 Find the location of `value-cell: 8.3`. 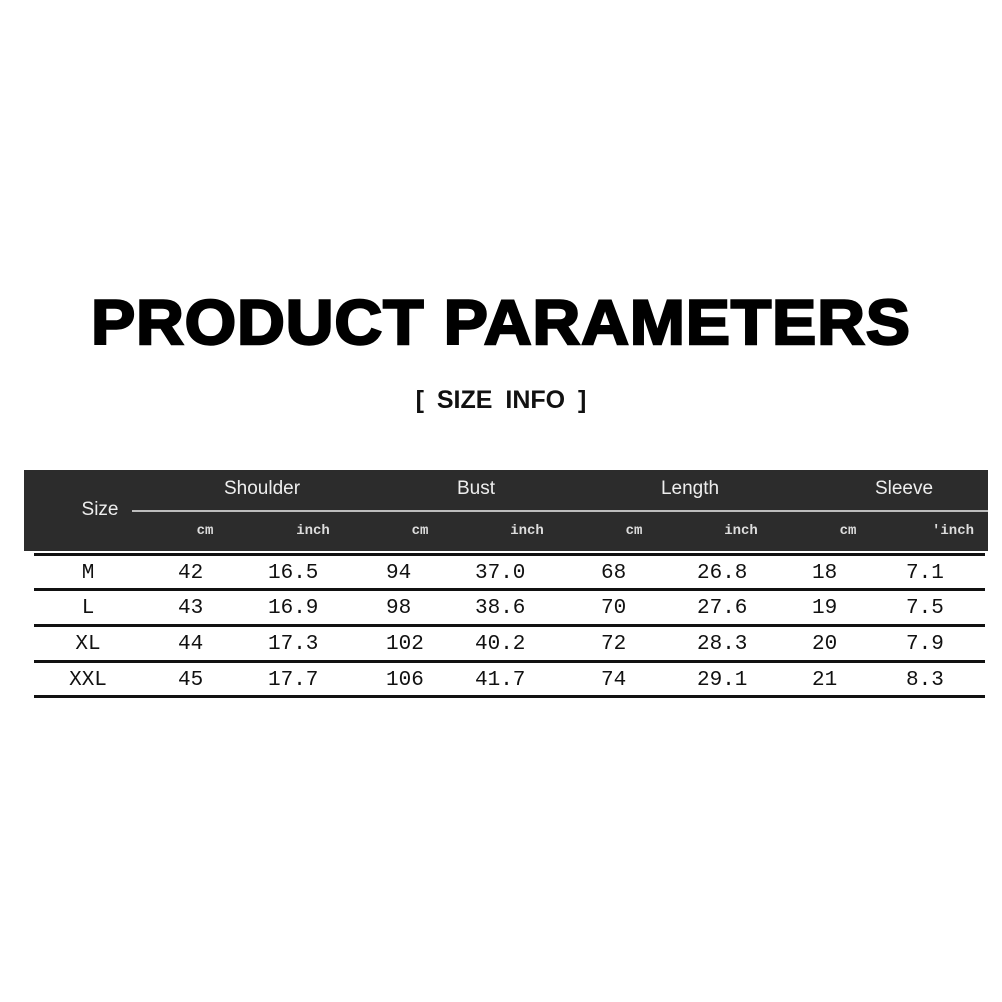

value-cell: 8.3 is located at coordinates (925, 680).